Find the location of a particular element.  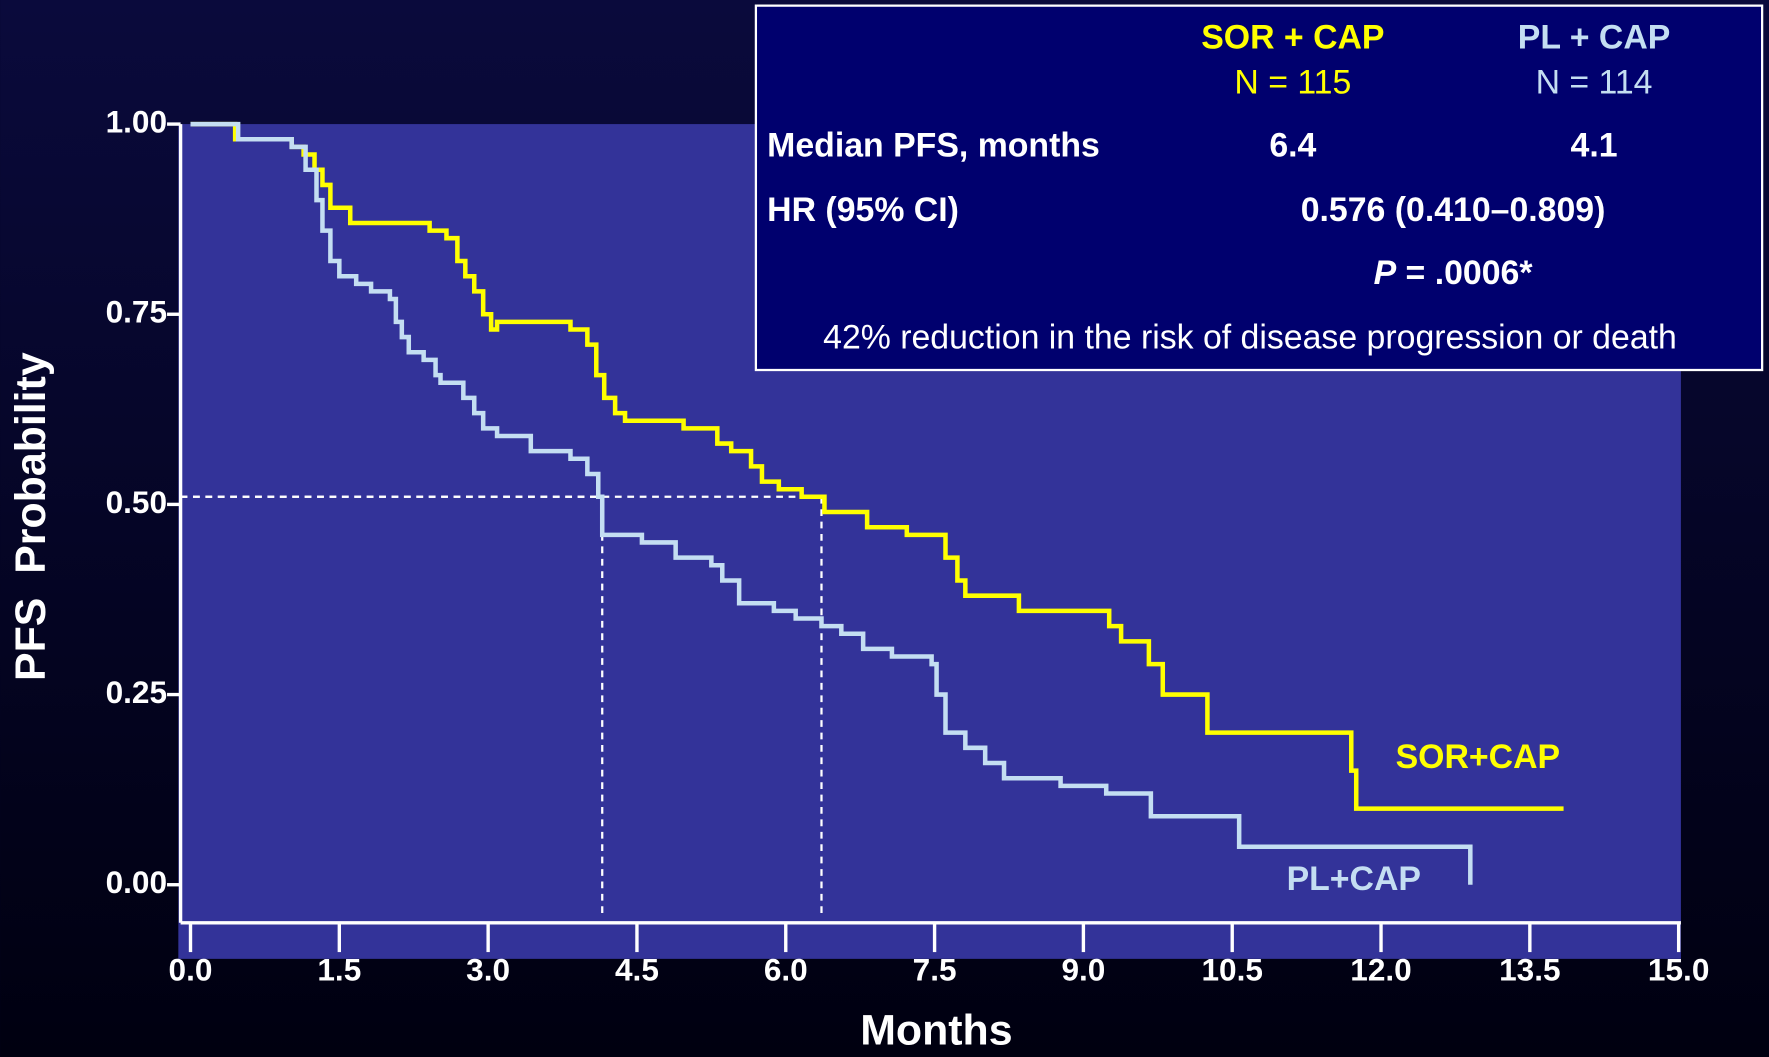

p-text: = .0006* is located at coordinates (1464, 273).